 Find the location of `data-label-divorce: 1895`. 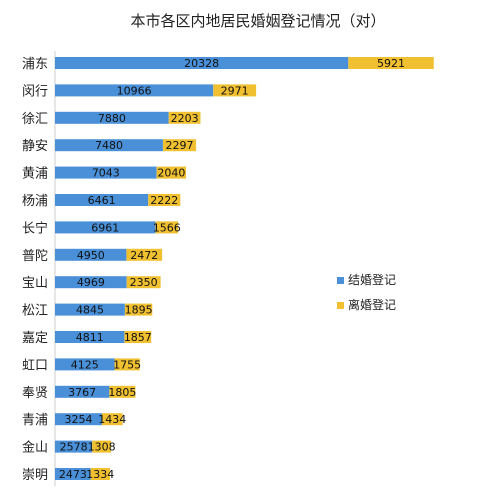

data-label-divorce: 1895 is located at coordinates (139, 310).